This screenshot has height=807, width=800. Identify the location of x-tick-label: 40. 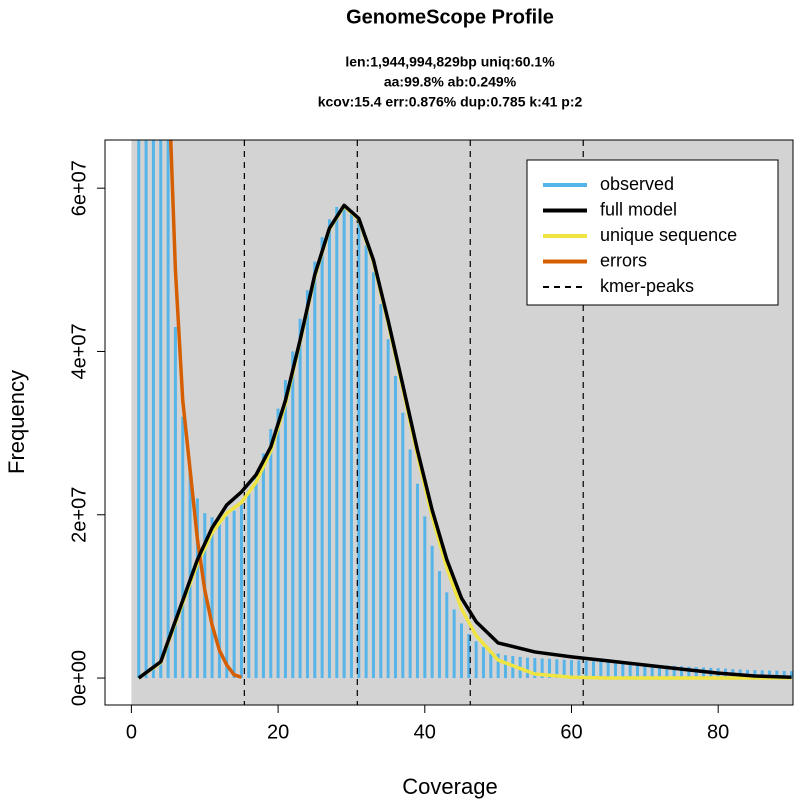
(425, 732).